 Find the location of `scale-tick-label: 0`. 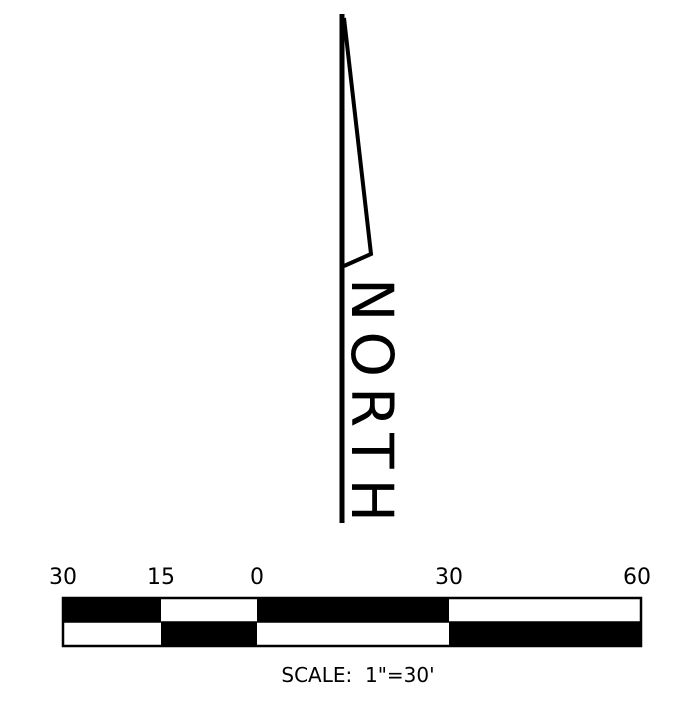

scale-tick-label: 0 is located at coordinates (257, 577).